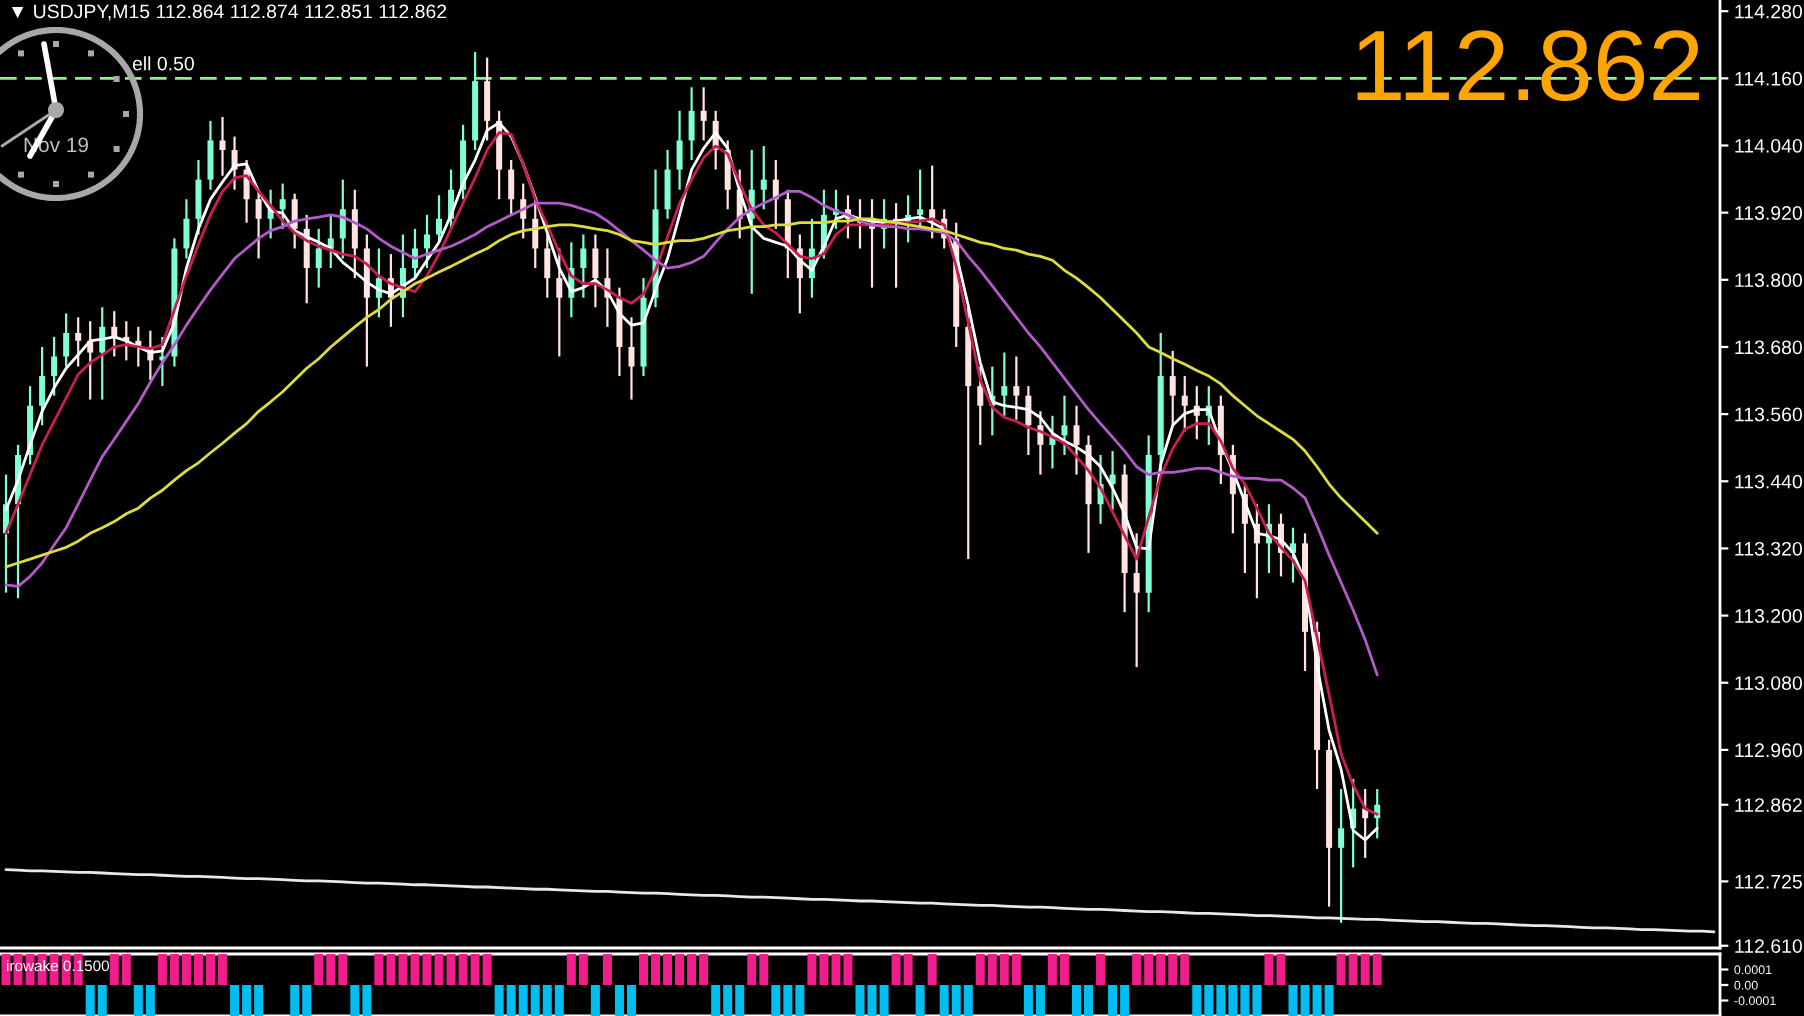  I want to click on y-tick-label: 113.560, so click(1768, 414).